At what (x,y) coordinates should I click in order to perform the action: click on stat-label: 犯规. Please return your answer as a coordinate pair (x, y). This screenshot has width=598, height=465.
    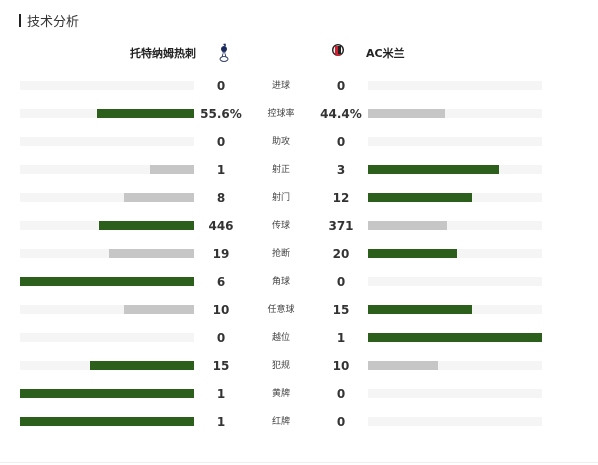
    Looking at the image, I should click on (280, 366).